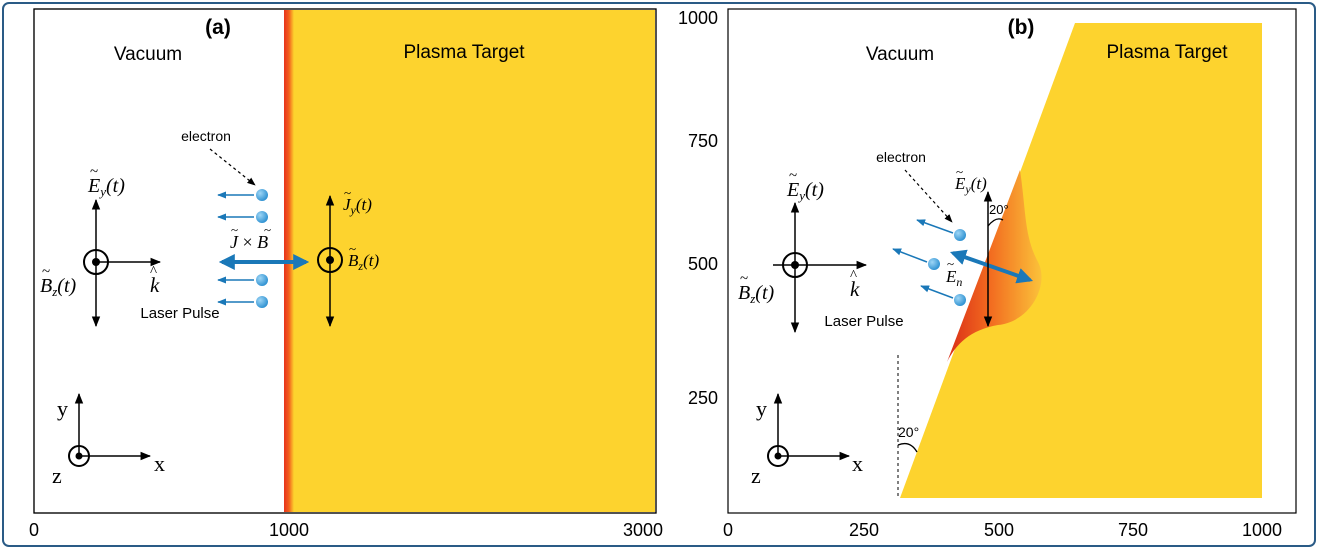 The image size is (1318, 549). What do you see at coordinates (995, 222) in the screenshot?
I see `panel-b-angle-arc-top` at bounding box center [995, 222].